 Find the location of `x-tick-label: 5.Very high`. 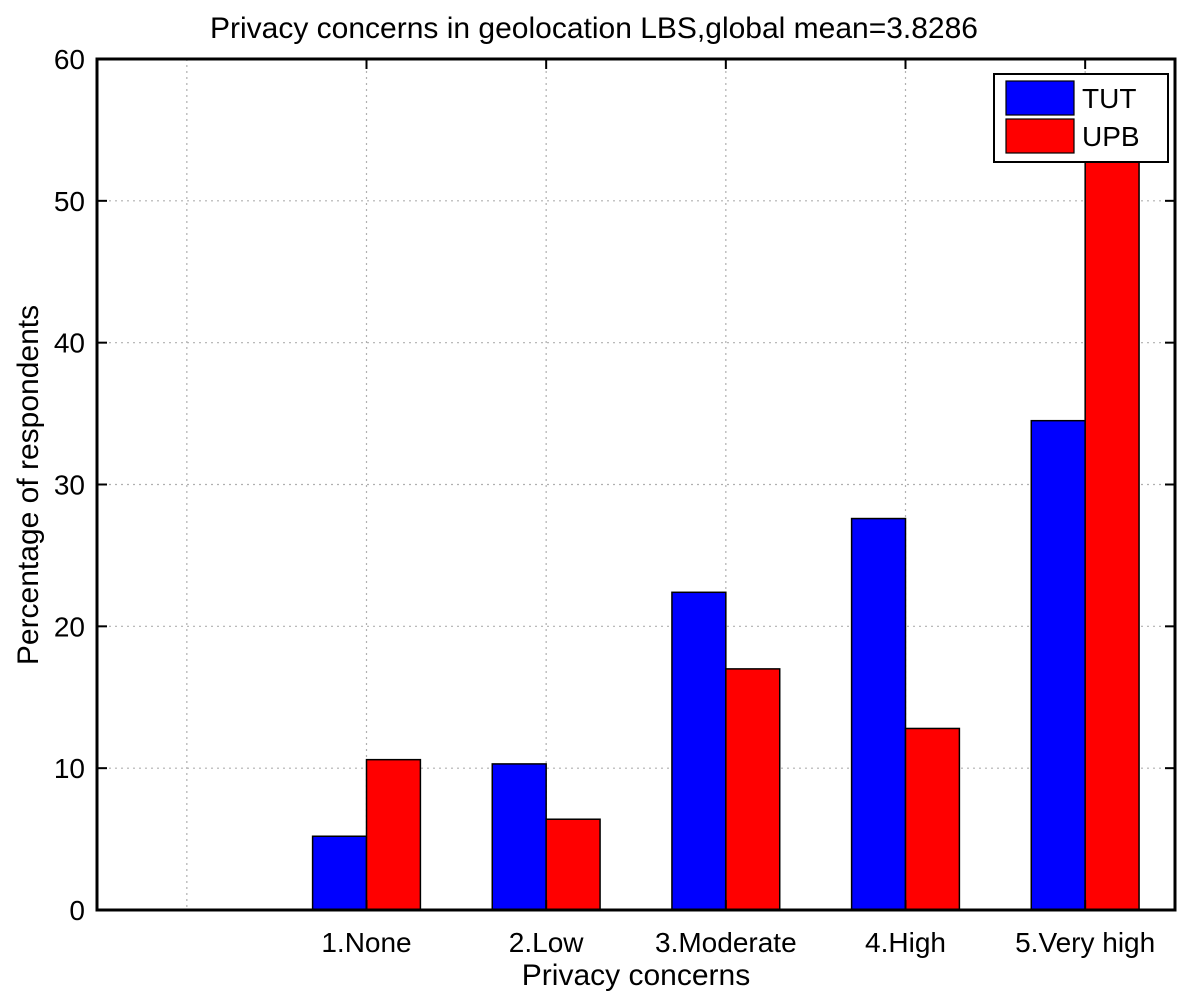

x-tick-label: 5.Very high is located at coordinates (1085, 942).